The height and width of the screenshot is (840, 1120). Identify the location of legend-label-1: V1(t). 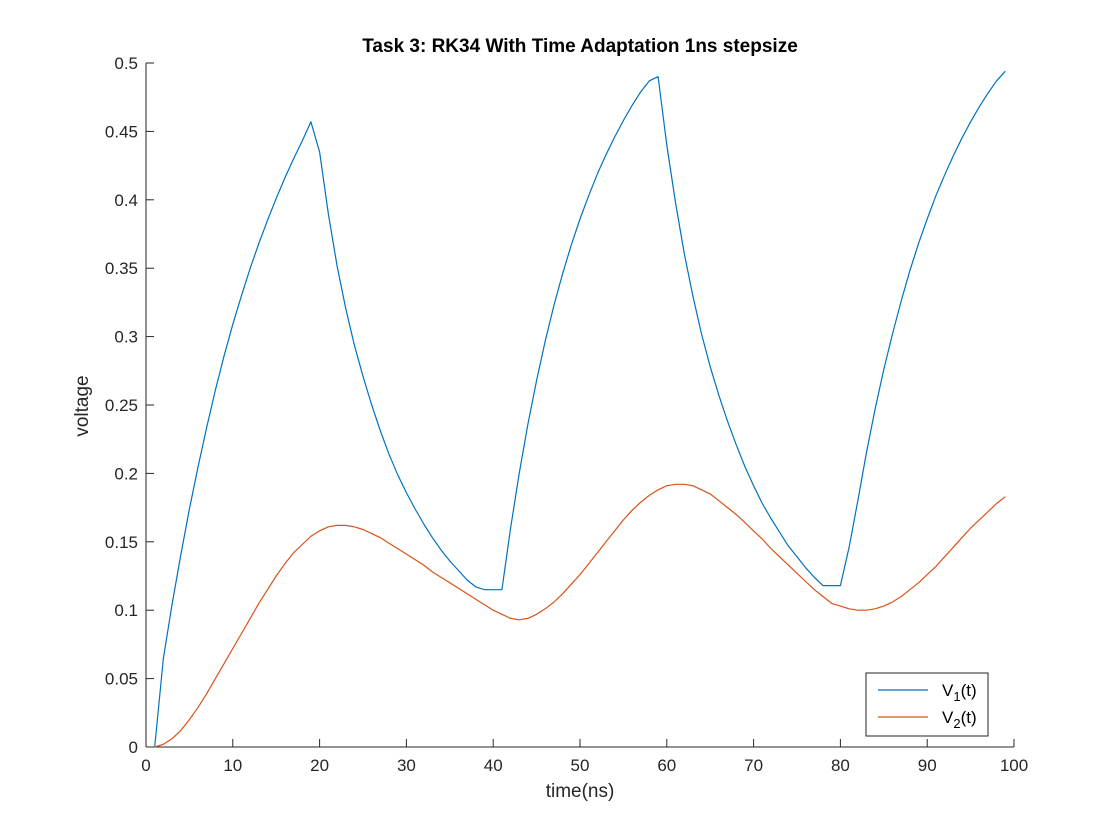
(959, 692).